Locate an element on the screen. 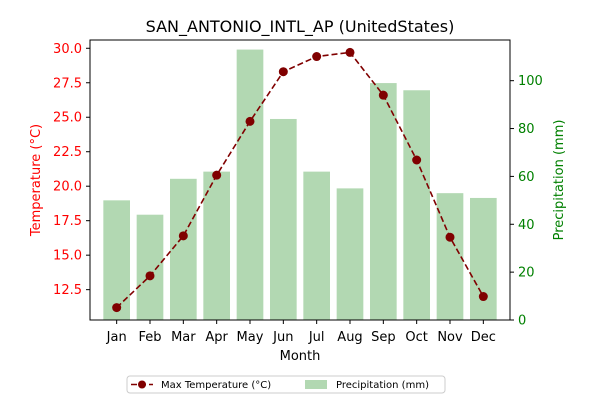 This screenshot has height=400, width=600. max-temperature-point-nov is located at coordinates (450, 237).